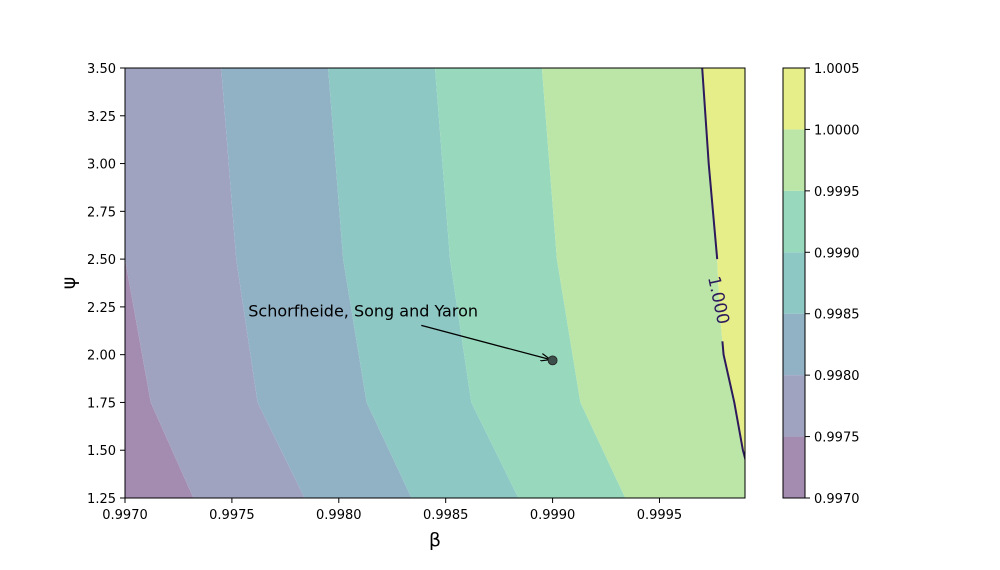  What do you see at coordinates (125, 515) in the screenshot?
I see `x-tick-label: 0.9970` at bounding box center [125, 515].